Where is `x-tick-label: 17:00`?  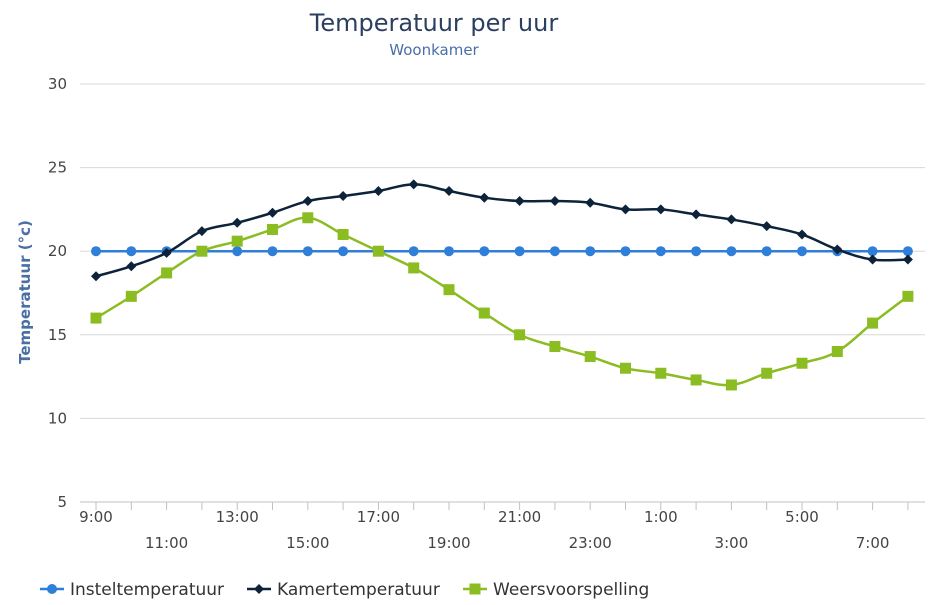
x-tick-label: 17:00 is located at coordinates (378, 517).